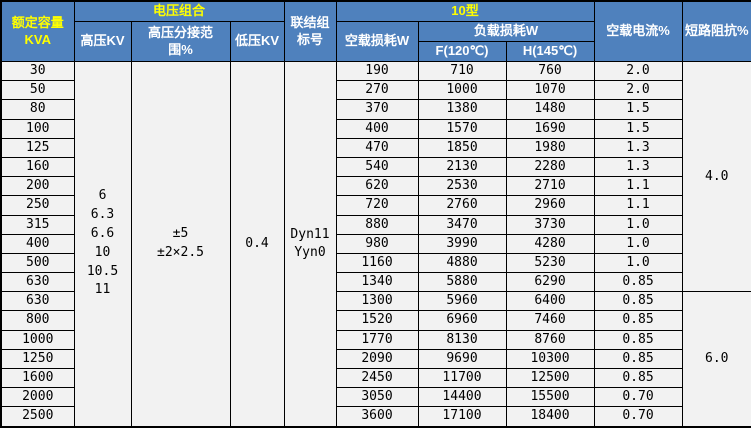 The image size is (751, 428). I want to click on table-row: 50 270 1000 1070 2.0, so click(375, 90).